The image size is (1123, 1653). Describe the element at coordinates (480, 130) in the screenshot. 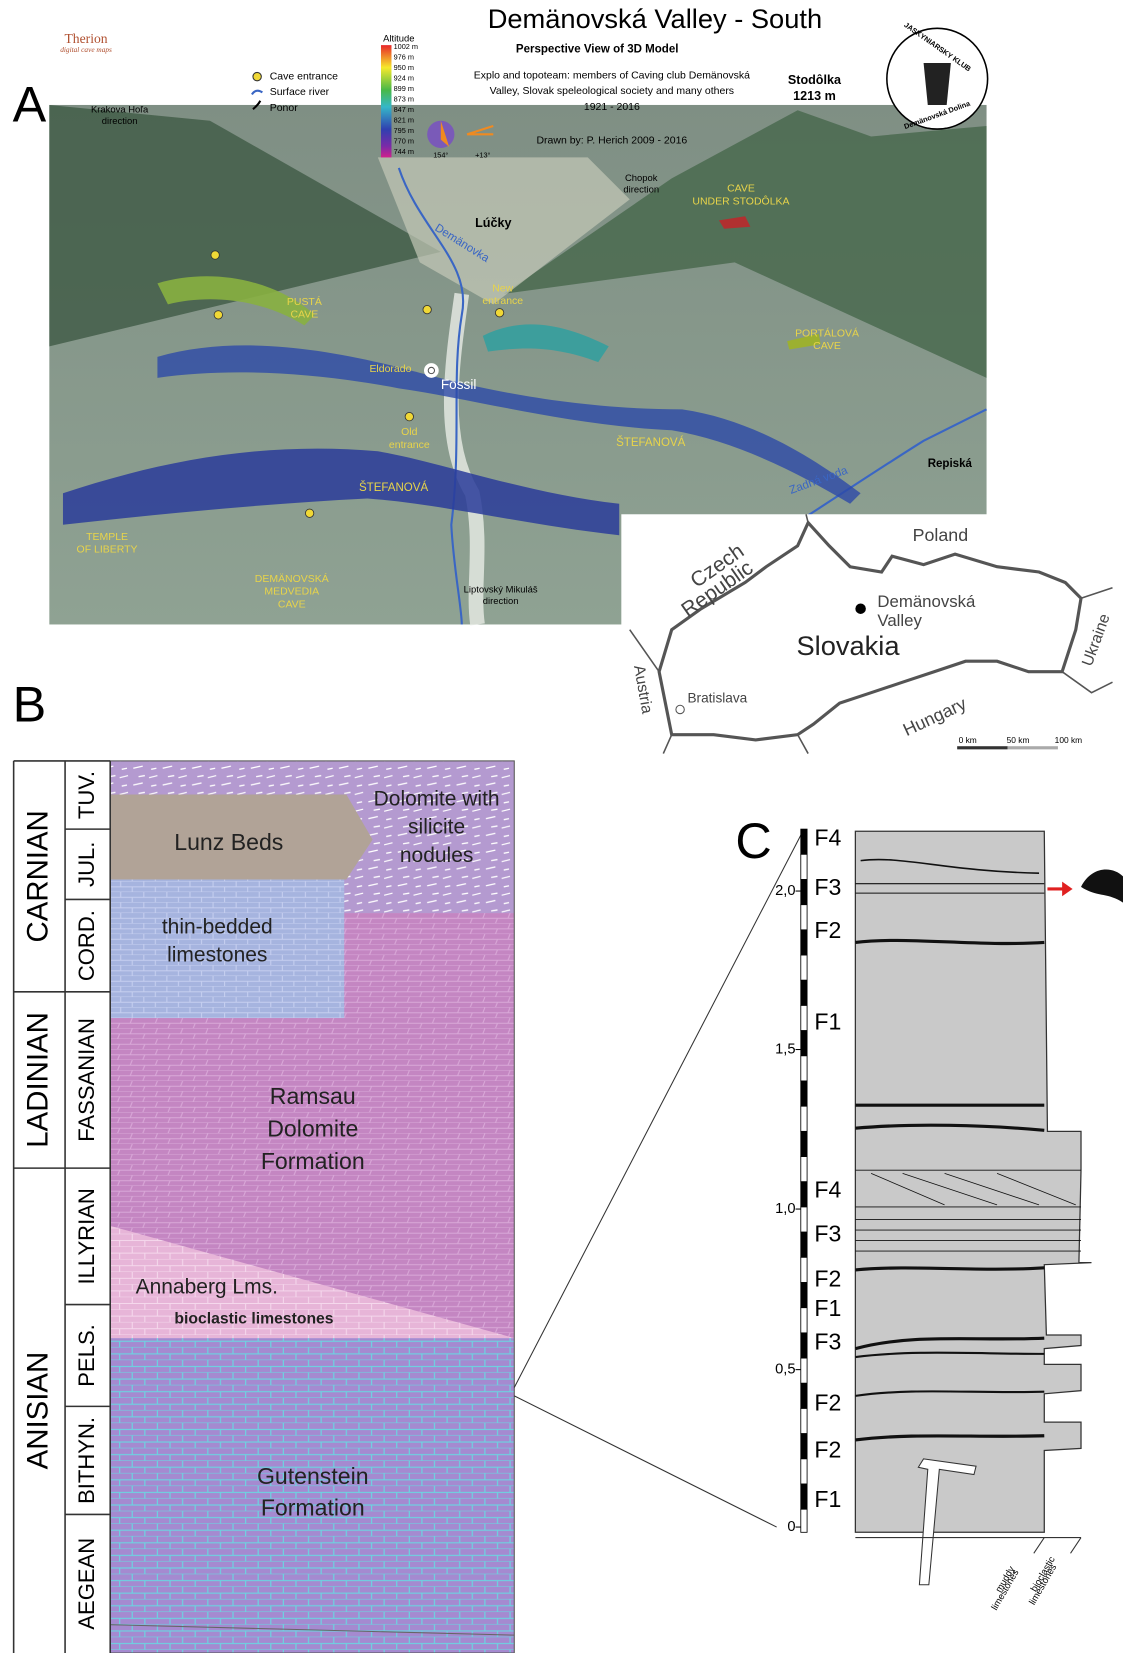

I see `tilt-icon` at that location.